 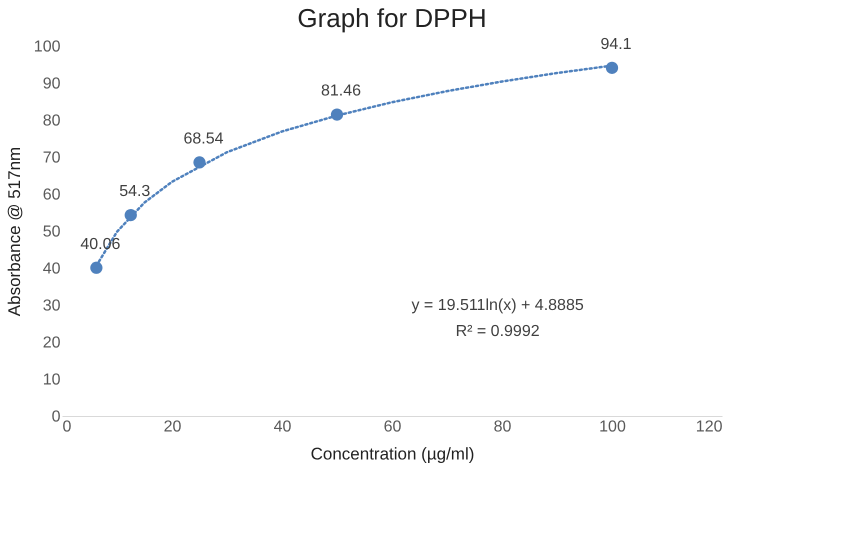 What do you see at coordinates (51, 121) in the screenshot?
I see `y-tick-label: 80` at bounding box center [51, 121].